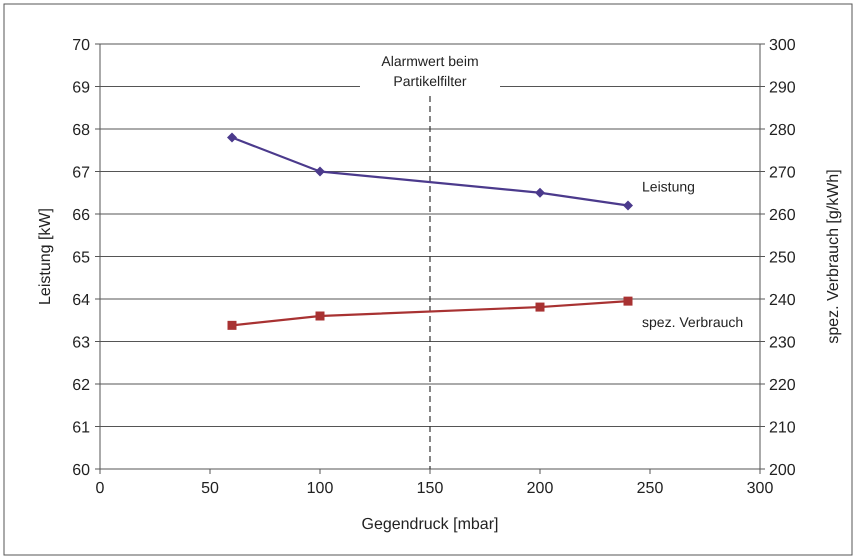  What do you see at coordinates (430, 488) in the screenshot?
I see `x-tick-label: 150` at bounding box center [430, 488].